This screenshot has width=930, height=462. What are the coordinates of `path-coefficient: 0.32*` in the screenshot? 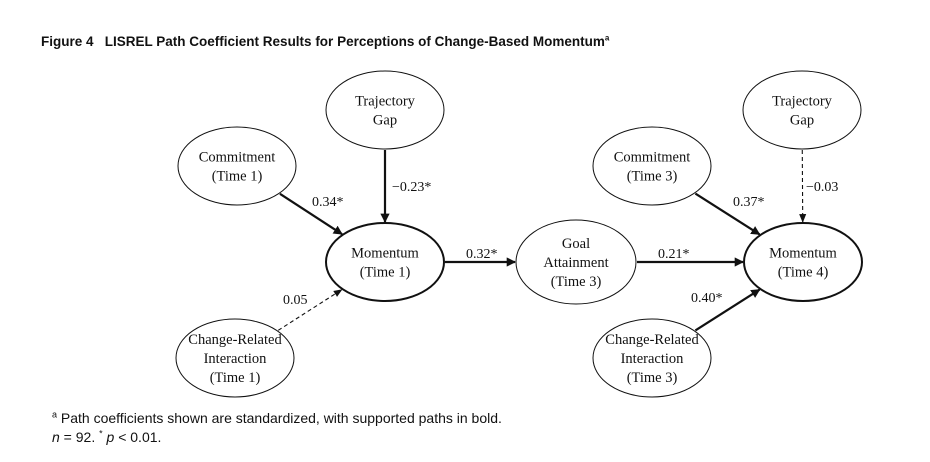 It's located at (482, 254).